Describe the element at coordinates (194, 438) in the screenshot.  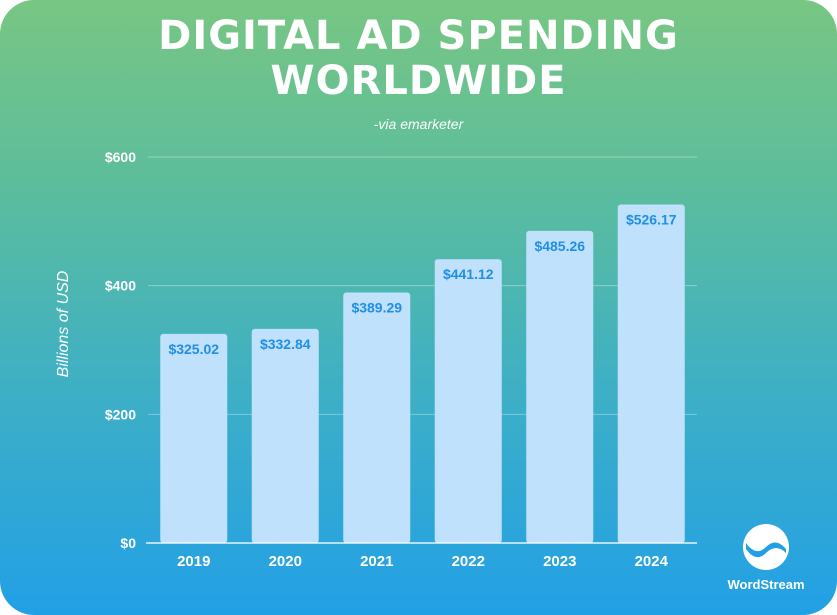
I see `bar-2019` at that location.